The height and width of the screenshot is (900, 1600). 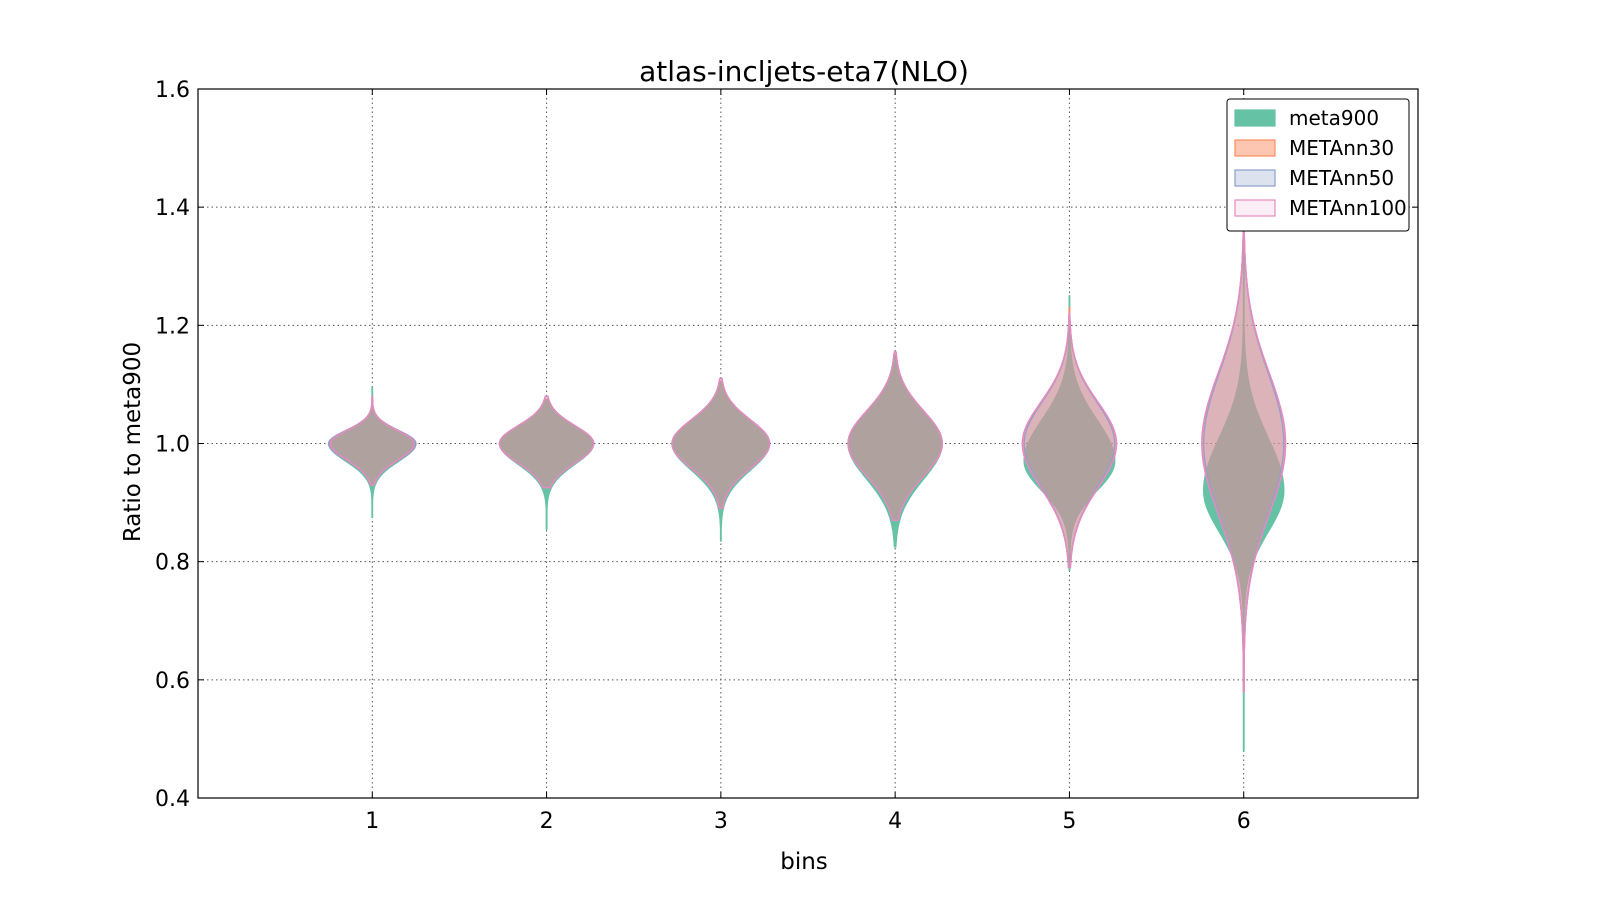 I want to click on legend-label-METAnn50: METAnn50, so click(x=1341, y=178).